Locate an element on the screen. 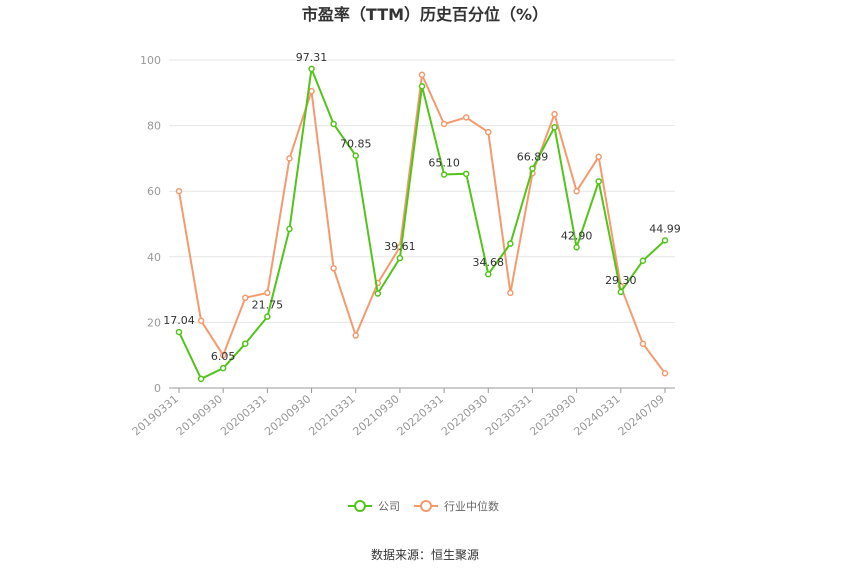 This screenshot has height=575, width=850. y-tick-label: 20 is located at coordinates (154, 322).